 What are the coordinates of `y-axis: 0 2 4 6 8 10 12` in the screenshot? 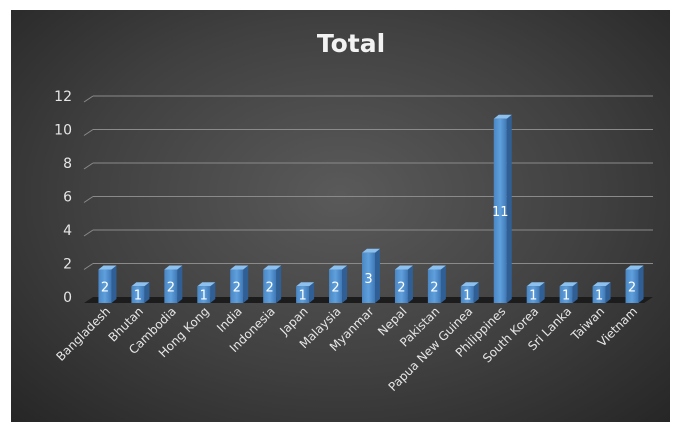 It's located at (63, 197).